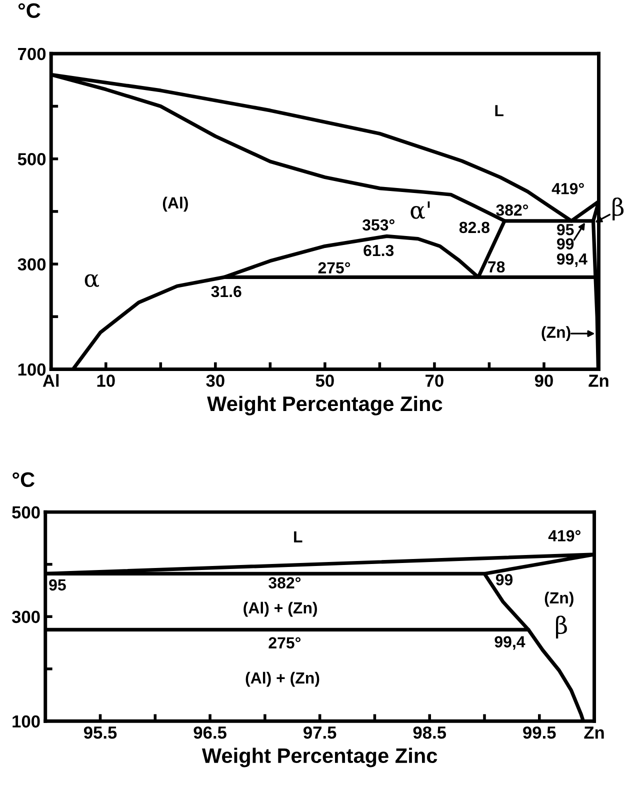 The width and height of the screenshot is (639, 789). What do you see at coordinates (175, 204) in the screenshot?
I see `annotation: (Al)` at bounding box center [175, 204].